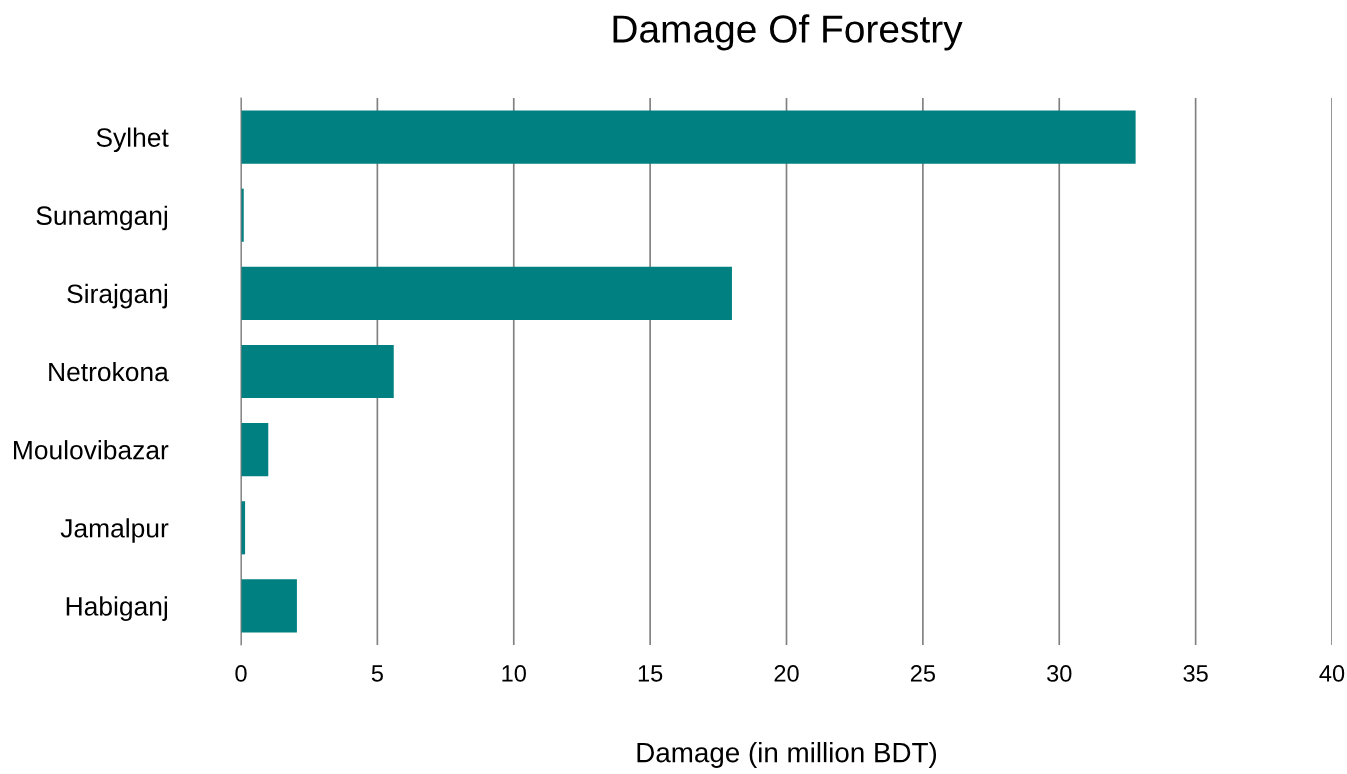 The image size is (1347, 774). Describe the element at coordinates (377, 673) in the screenshot. I see `x-tick-label: 5` at that location.